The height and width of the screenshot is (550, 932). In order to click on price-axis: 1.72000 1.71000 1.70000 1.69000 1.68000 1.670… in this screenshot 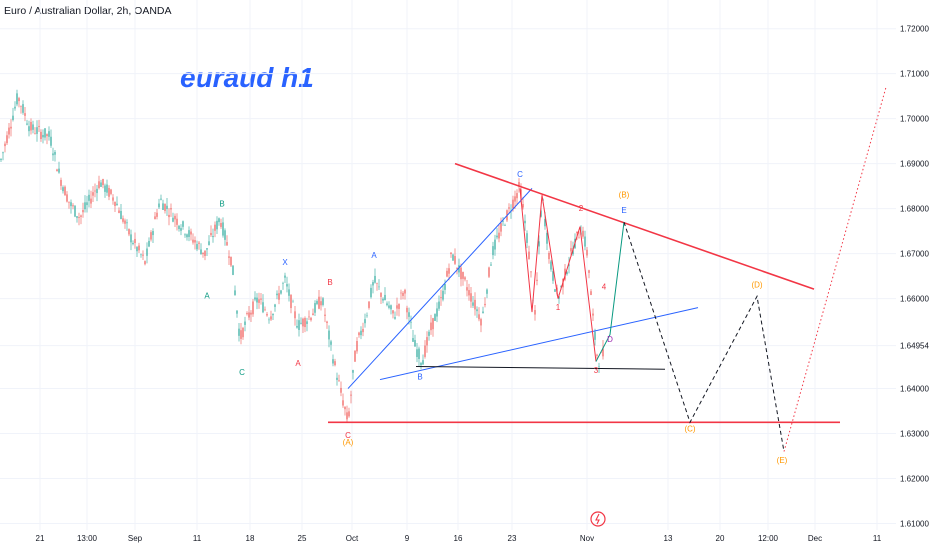, I will do `click(914, 277)`.